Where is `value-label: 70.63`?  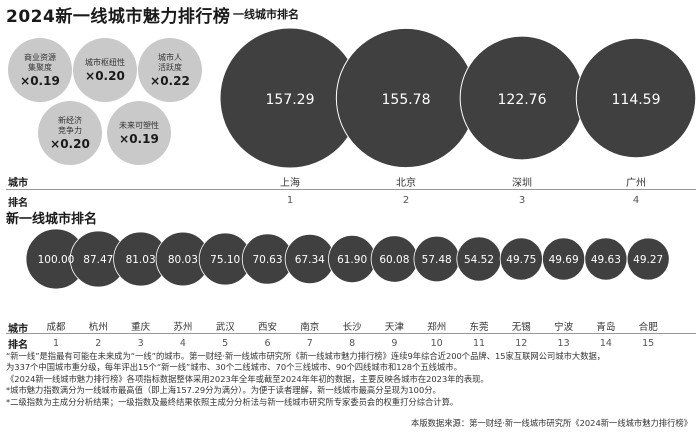
value-label: 70.63 is located at coordinates (267, 260).